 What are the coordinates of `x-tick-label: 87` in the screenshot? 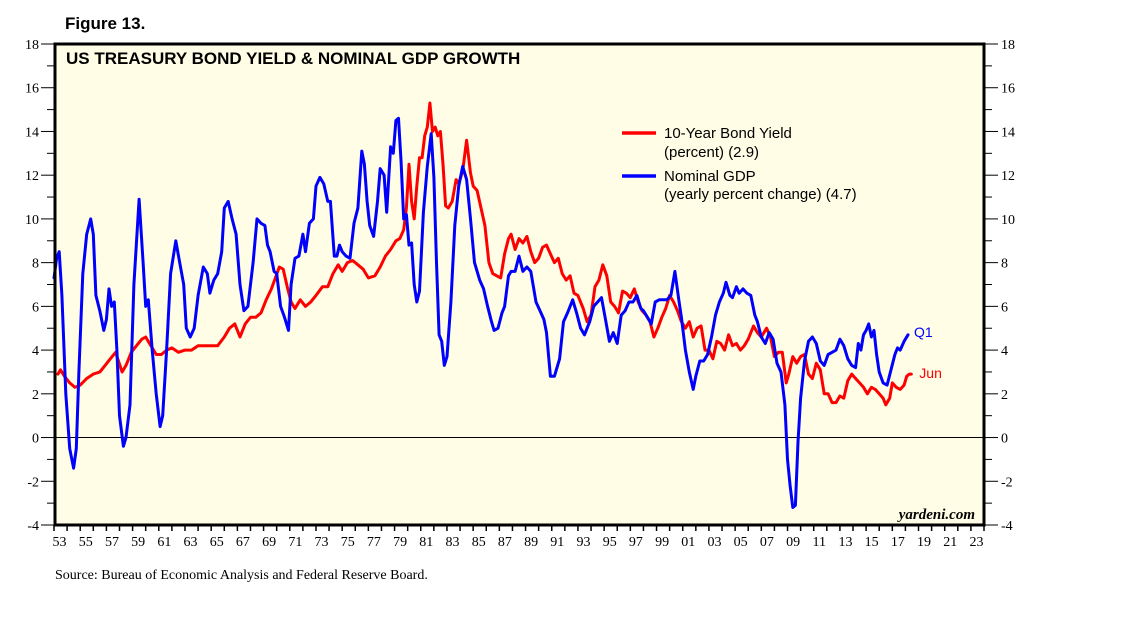 It's located at (505, 542).